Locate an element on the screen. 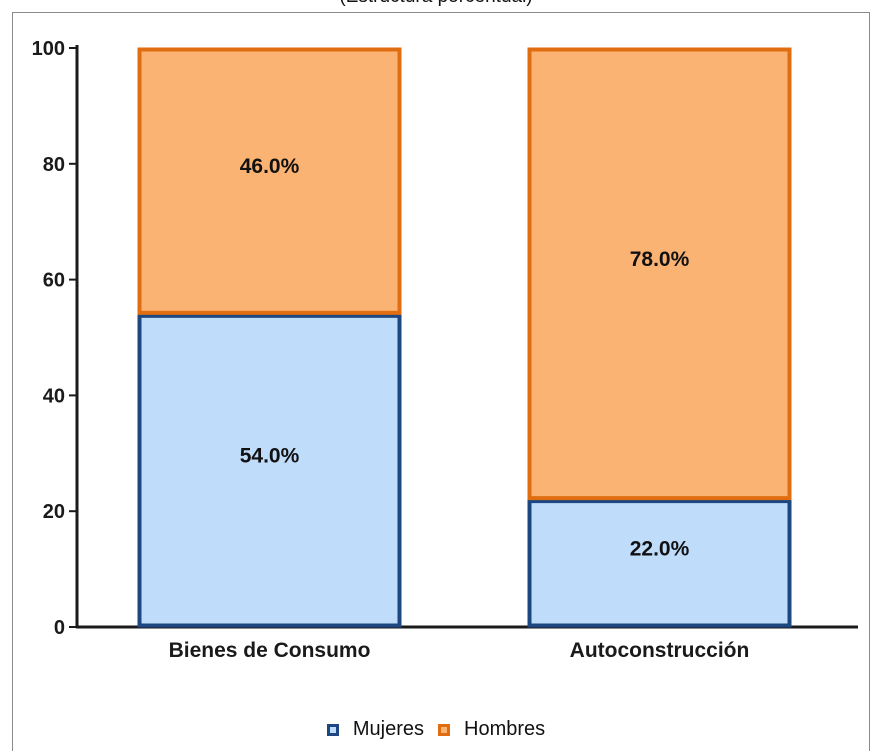  legend-item-hombres: Hombres is located at coordinates (491, 729).